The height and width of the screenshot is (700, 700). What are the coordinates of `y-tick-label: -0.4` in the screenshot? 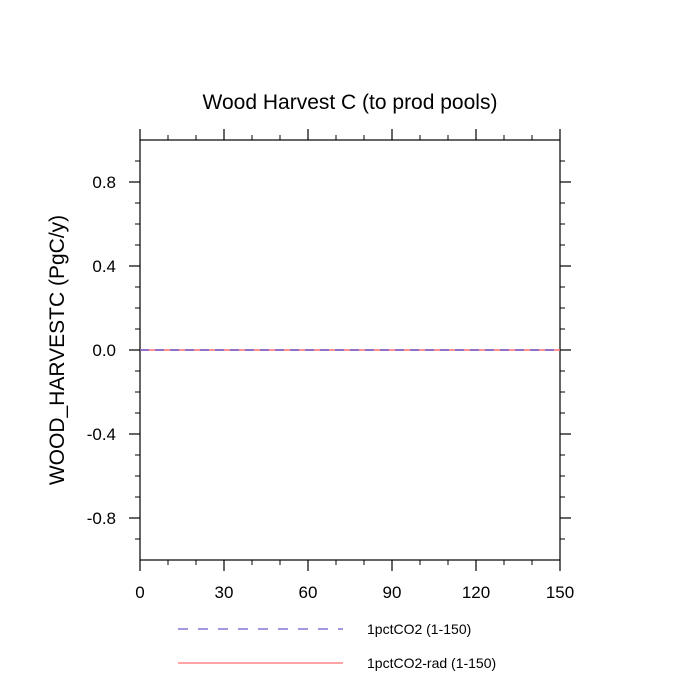 It's located at (101, 434).